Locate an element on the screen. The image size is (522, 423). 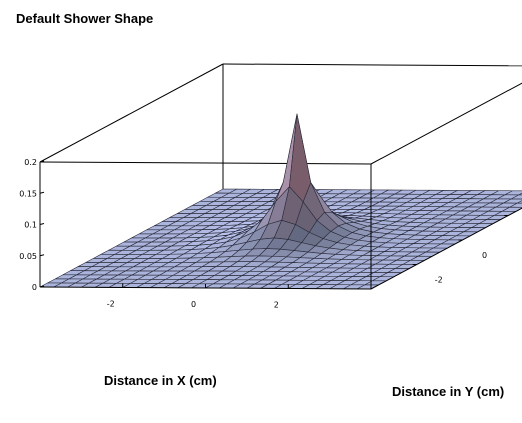
x-axis-label: Distance in X (cm) is located at coordinates (160, 380).